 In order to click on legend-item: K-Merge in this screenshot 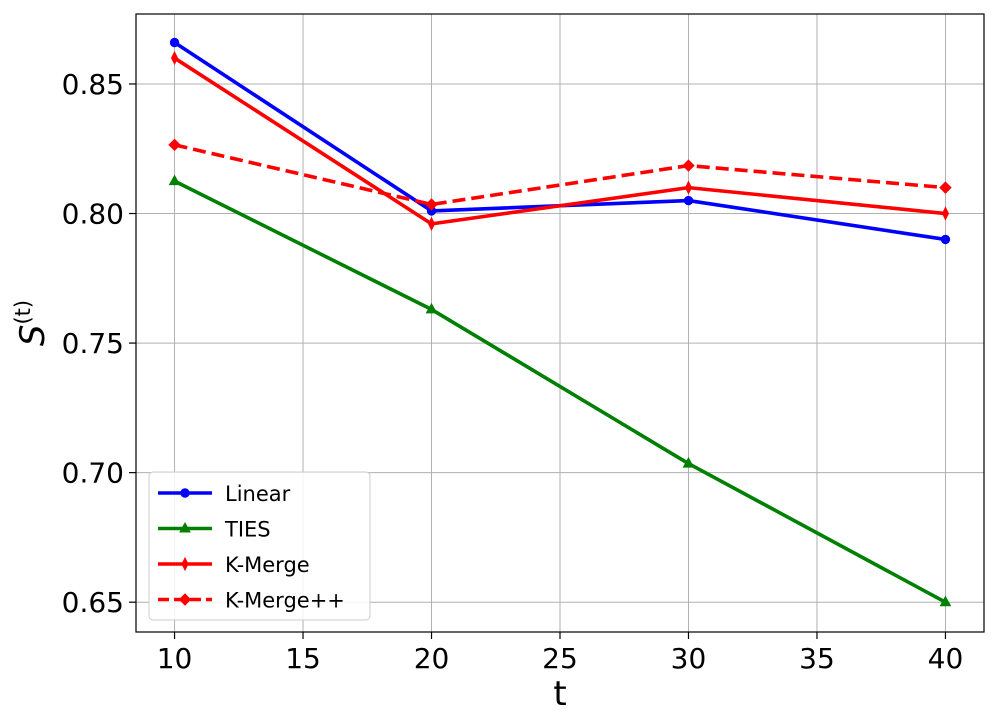, I will do `click(234, 565)`.